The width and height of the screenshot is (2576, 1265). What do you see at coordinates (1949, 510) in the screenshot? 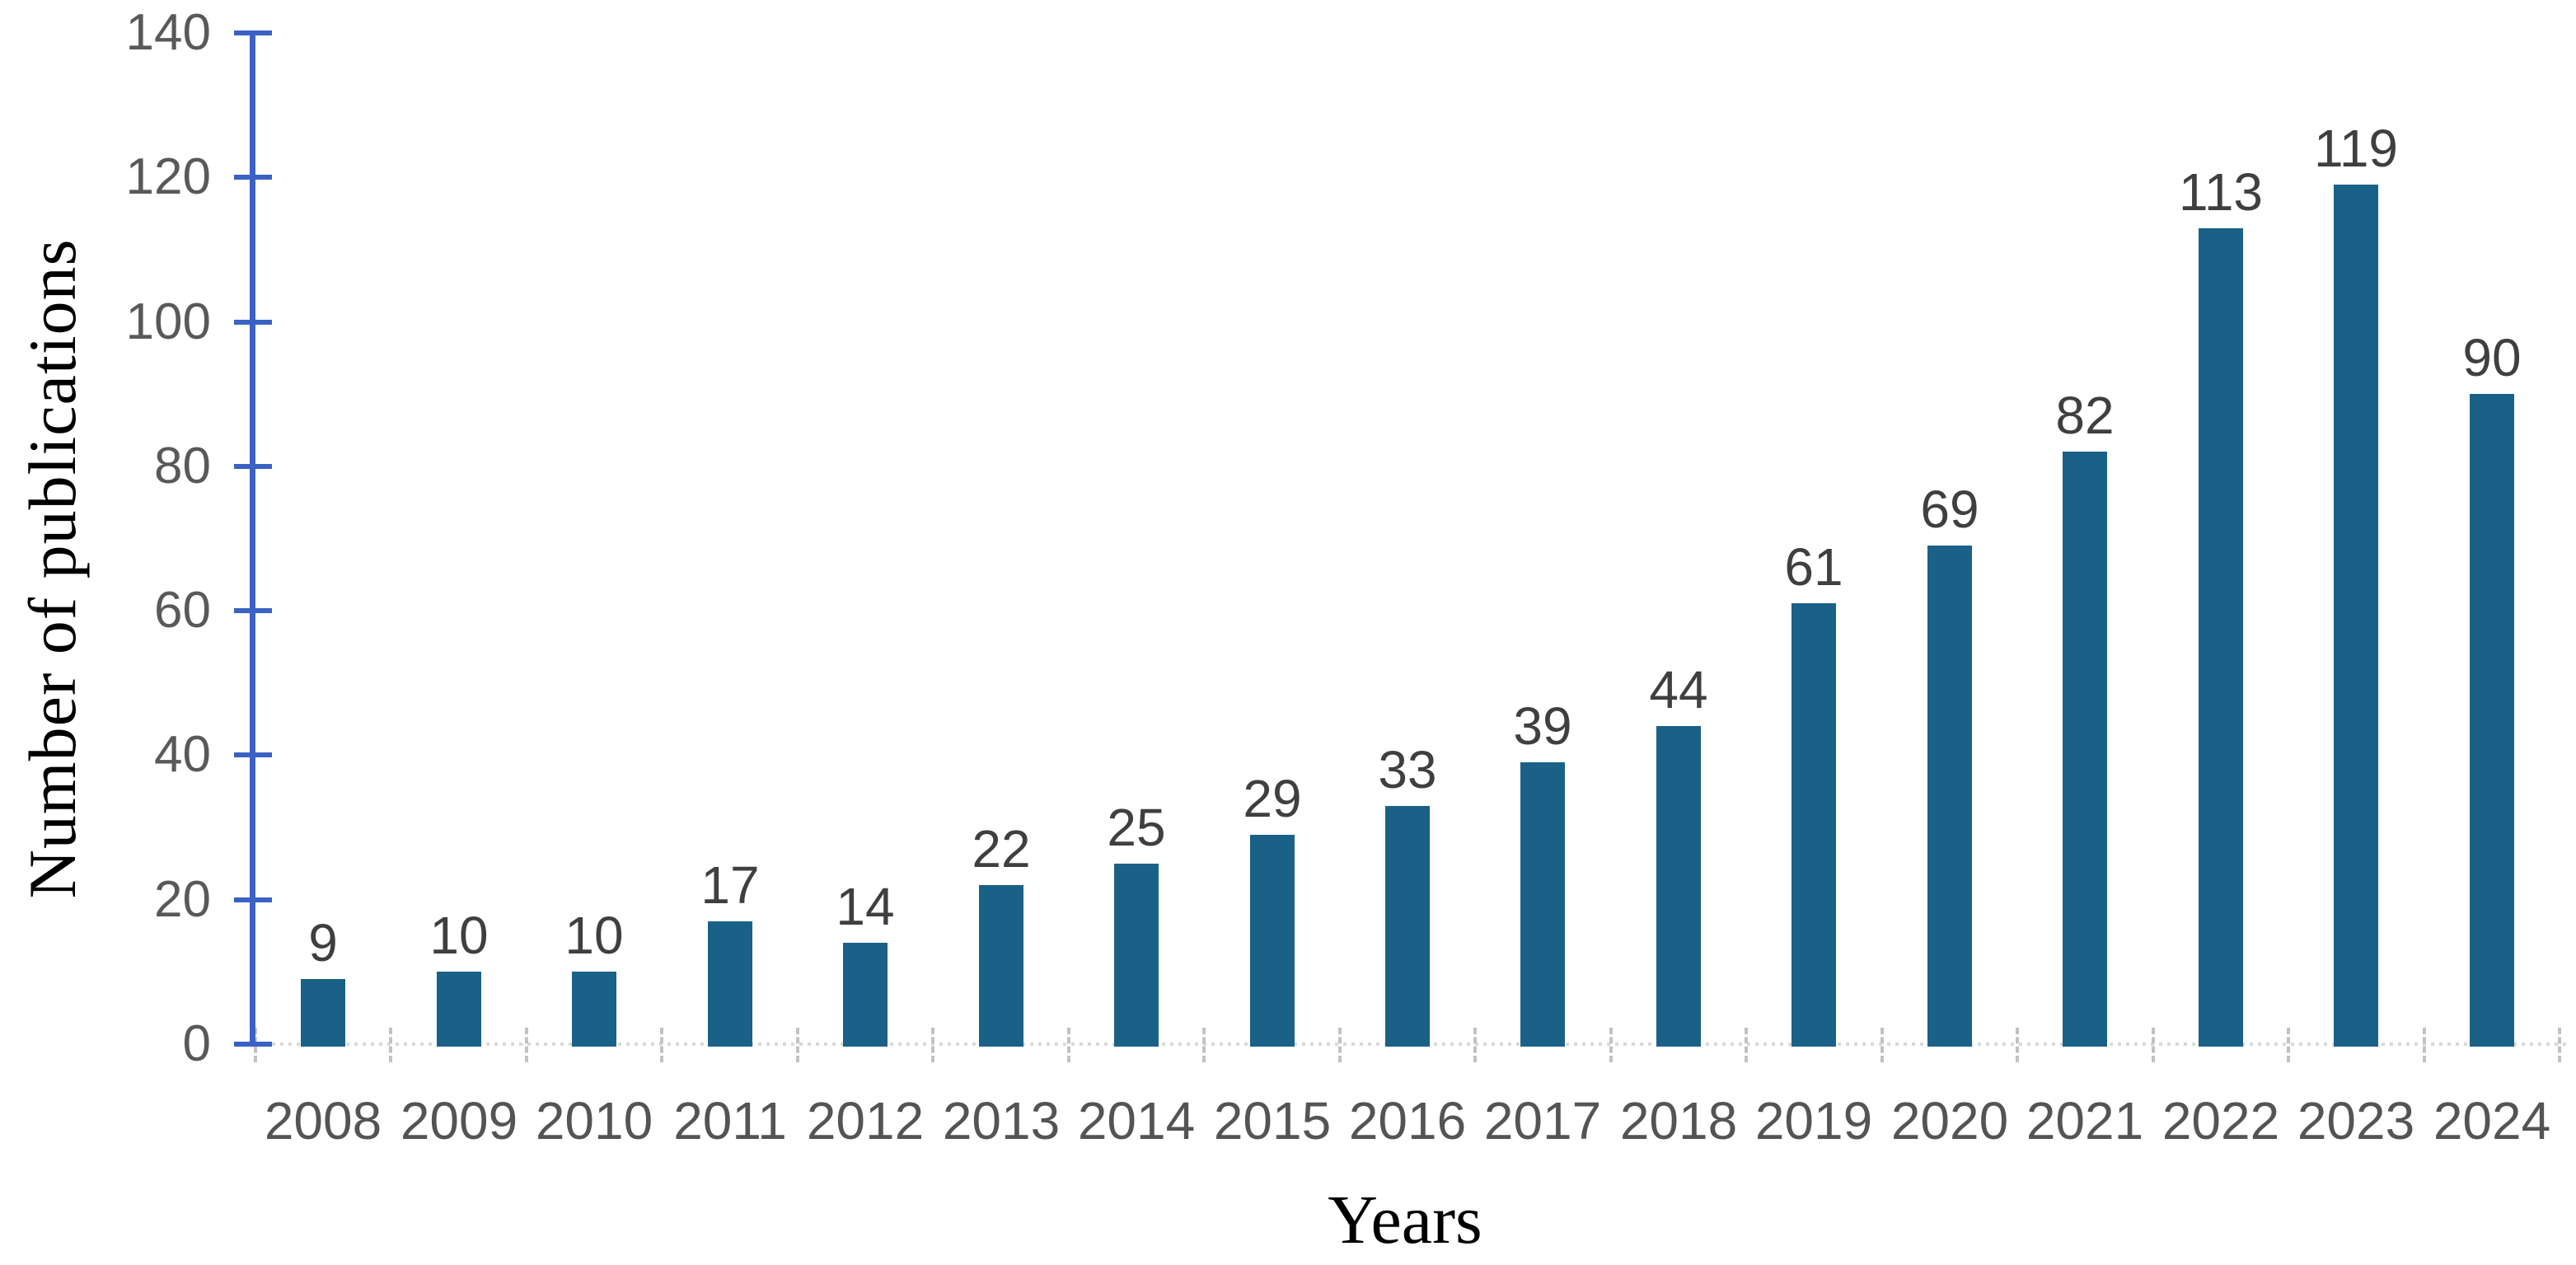
I see `bar-value-label: 69` at bounding box center [1949, 510].